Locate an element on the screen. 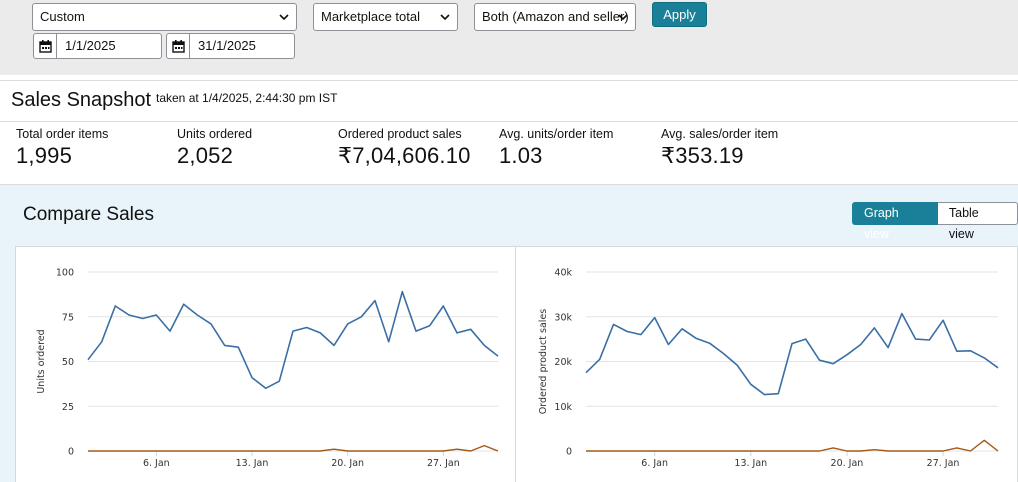  metric-total-order-items: Total order items 1,995 is located at coordinates (62, 148).